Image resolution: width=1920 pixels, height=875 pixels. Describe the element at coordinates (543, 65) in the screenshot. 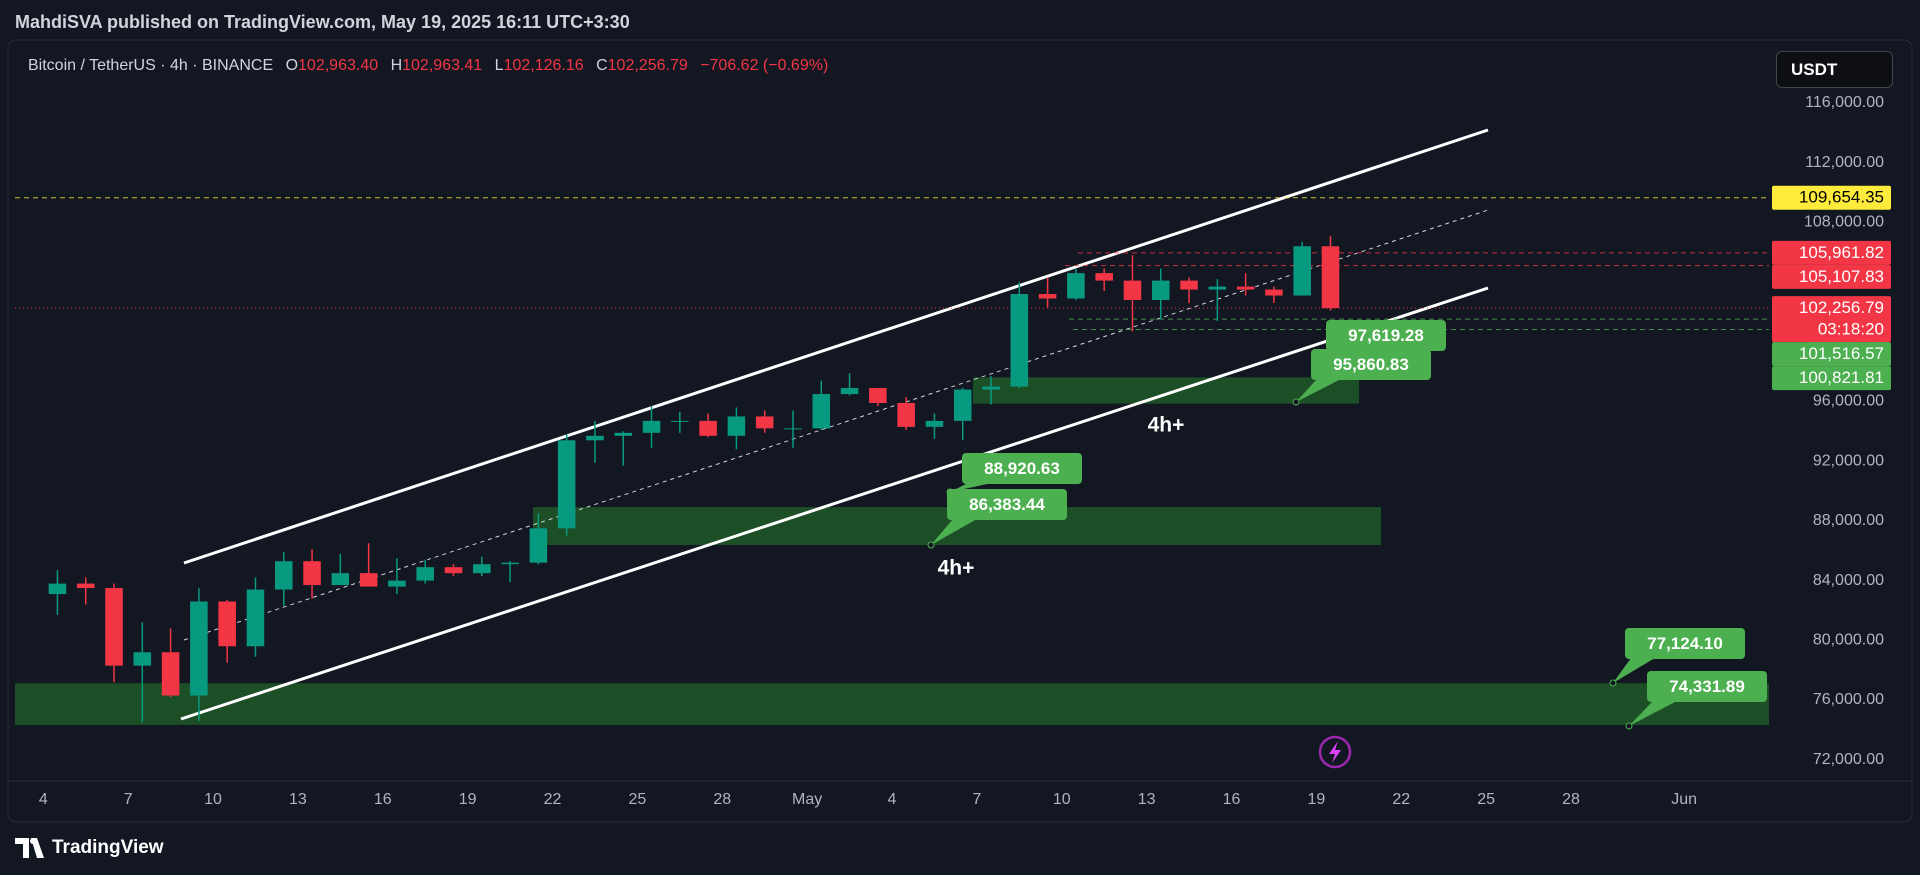

I see `ohlc-value: 102,126.16` at that location.